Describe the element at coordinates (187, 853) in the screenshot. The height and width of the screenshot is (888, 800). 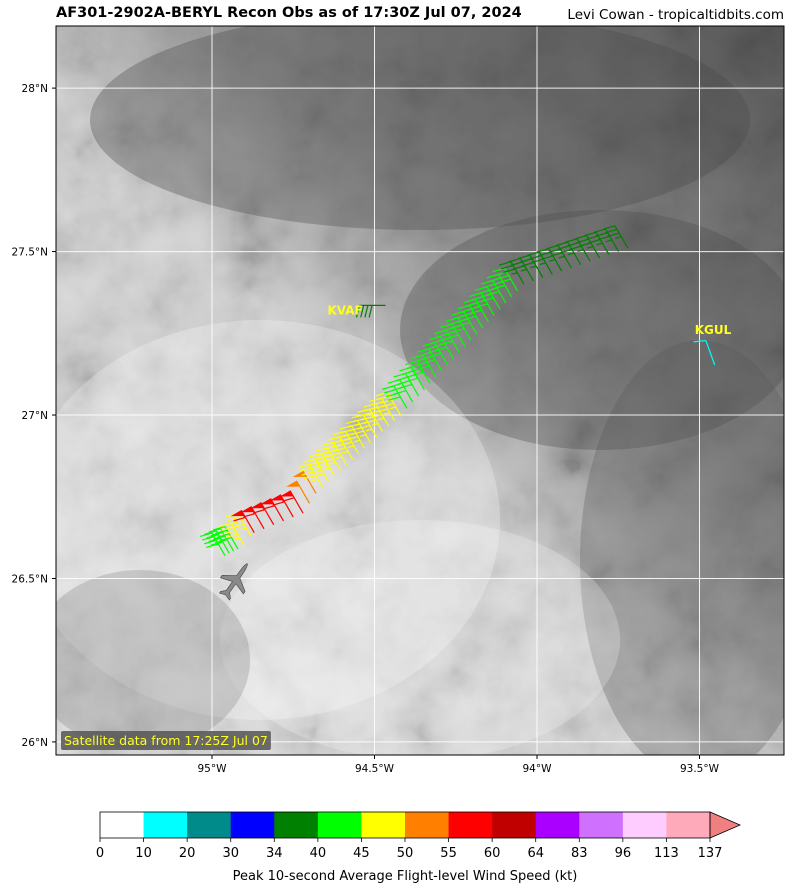
I see `colorbar-tick-label: 20` at that location.